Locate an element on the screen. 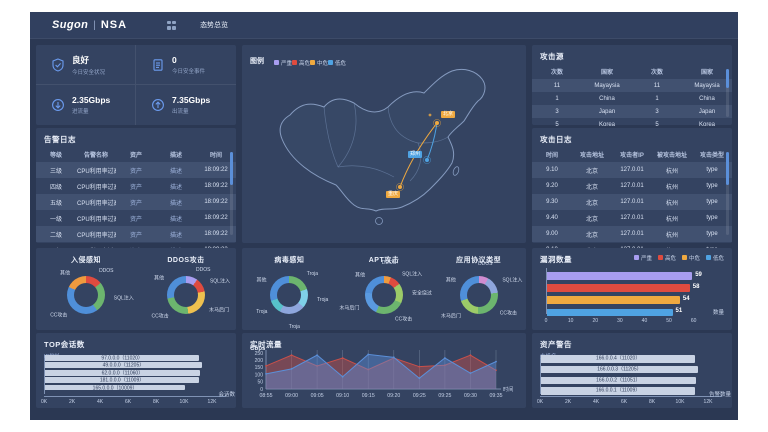  x-tick: 4K is located at coordinates (100, 402).